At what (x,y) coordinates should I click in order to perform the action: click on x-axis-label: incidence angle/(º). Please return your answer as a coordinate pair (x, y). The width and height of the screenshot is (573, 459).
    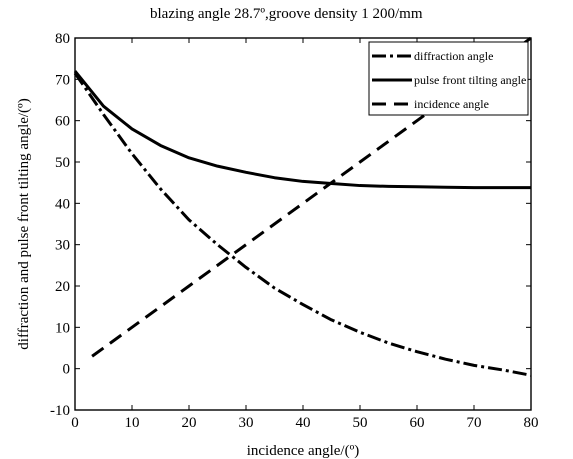
    Looking at the image, I should click on (303, 451).